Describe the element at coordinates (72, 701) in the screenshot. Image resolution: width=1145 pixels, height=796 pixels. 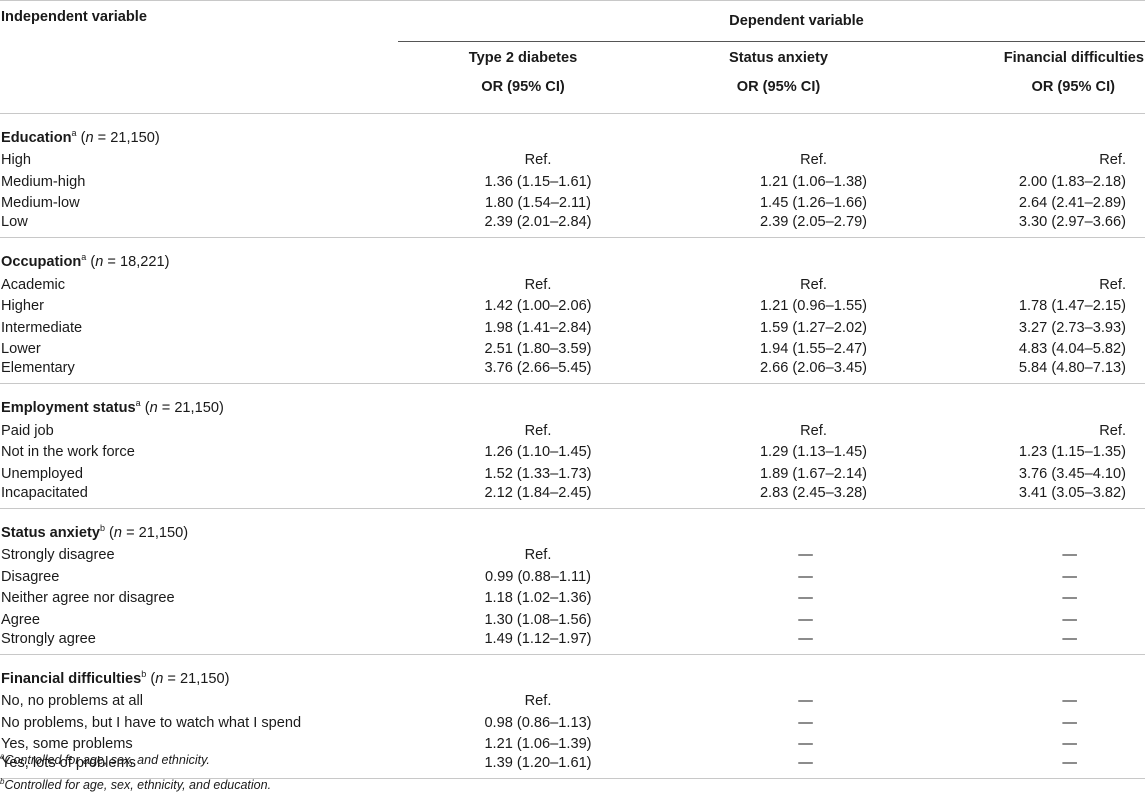
I see `row-label: No, no problems at all` at that location.